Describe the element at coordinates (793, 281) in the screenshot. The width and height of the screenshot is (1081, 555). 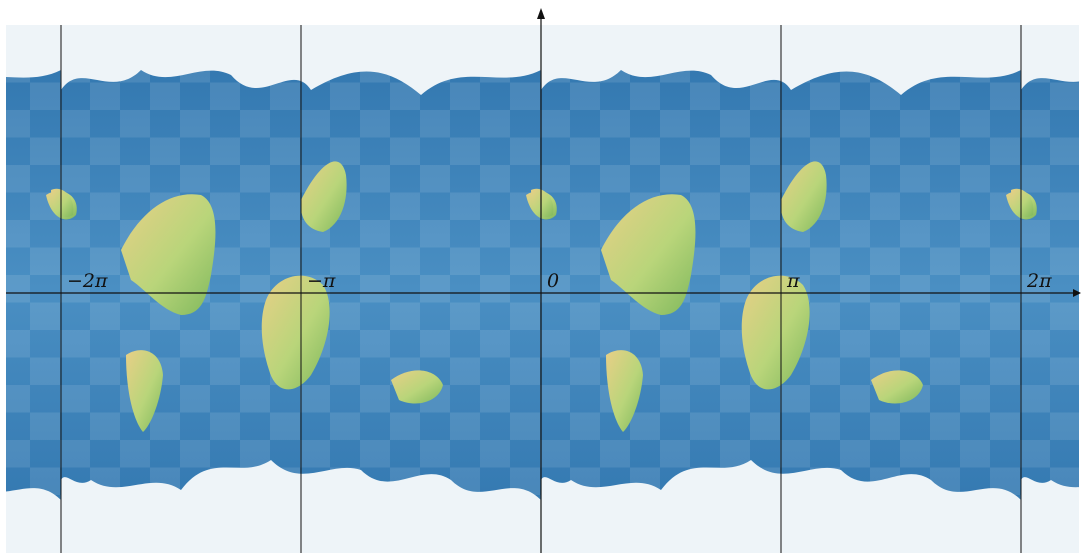
I see `tick-label: π` at that location.